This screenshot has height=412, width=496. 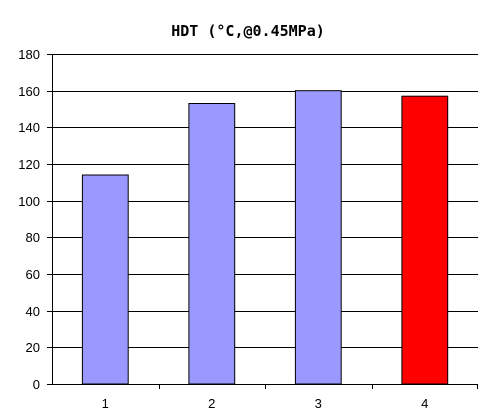 I want to click on x-tick-label-3: 3, so click(x=318, y=403).